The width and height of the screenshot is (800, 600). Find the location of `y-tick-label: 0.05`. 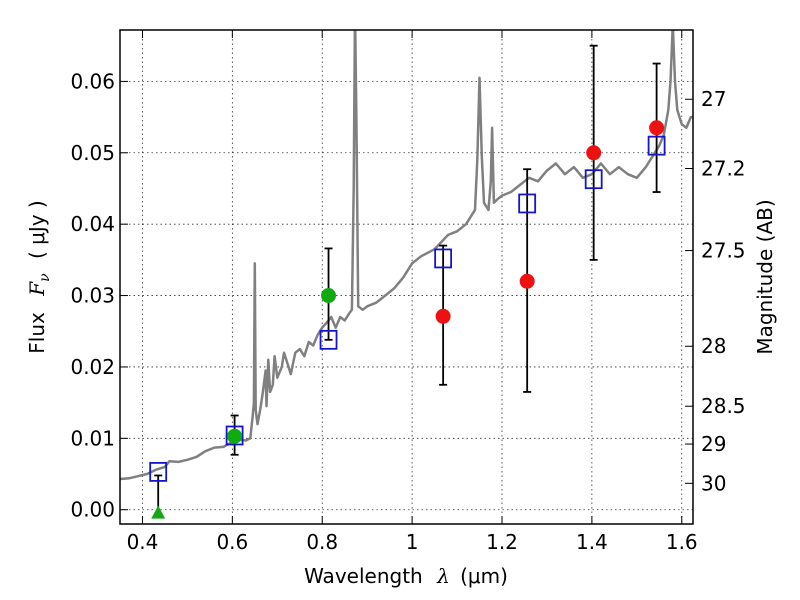

y-tick-label: 0.05 is located at coordinates (92, 153).